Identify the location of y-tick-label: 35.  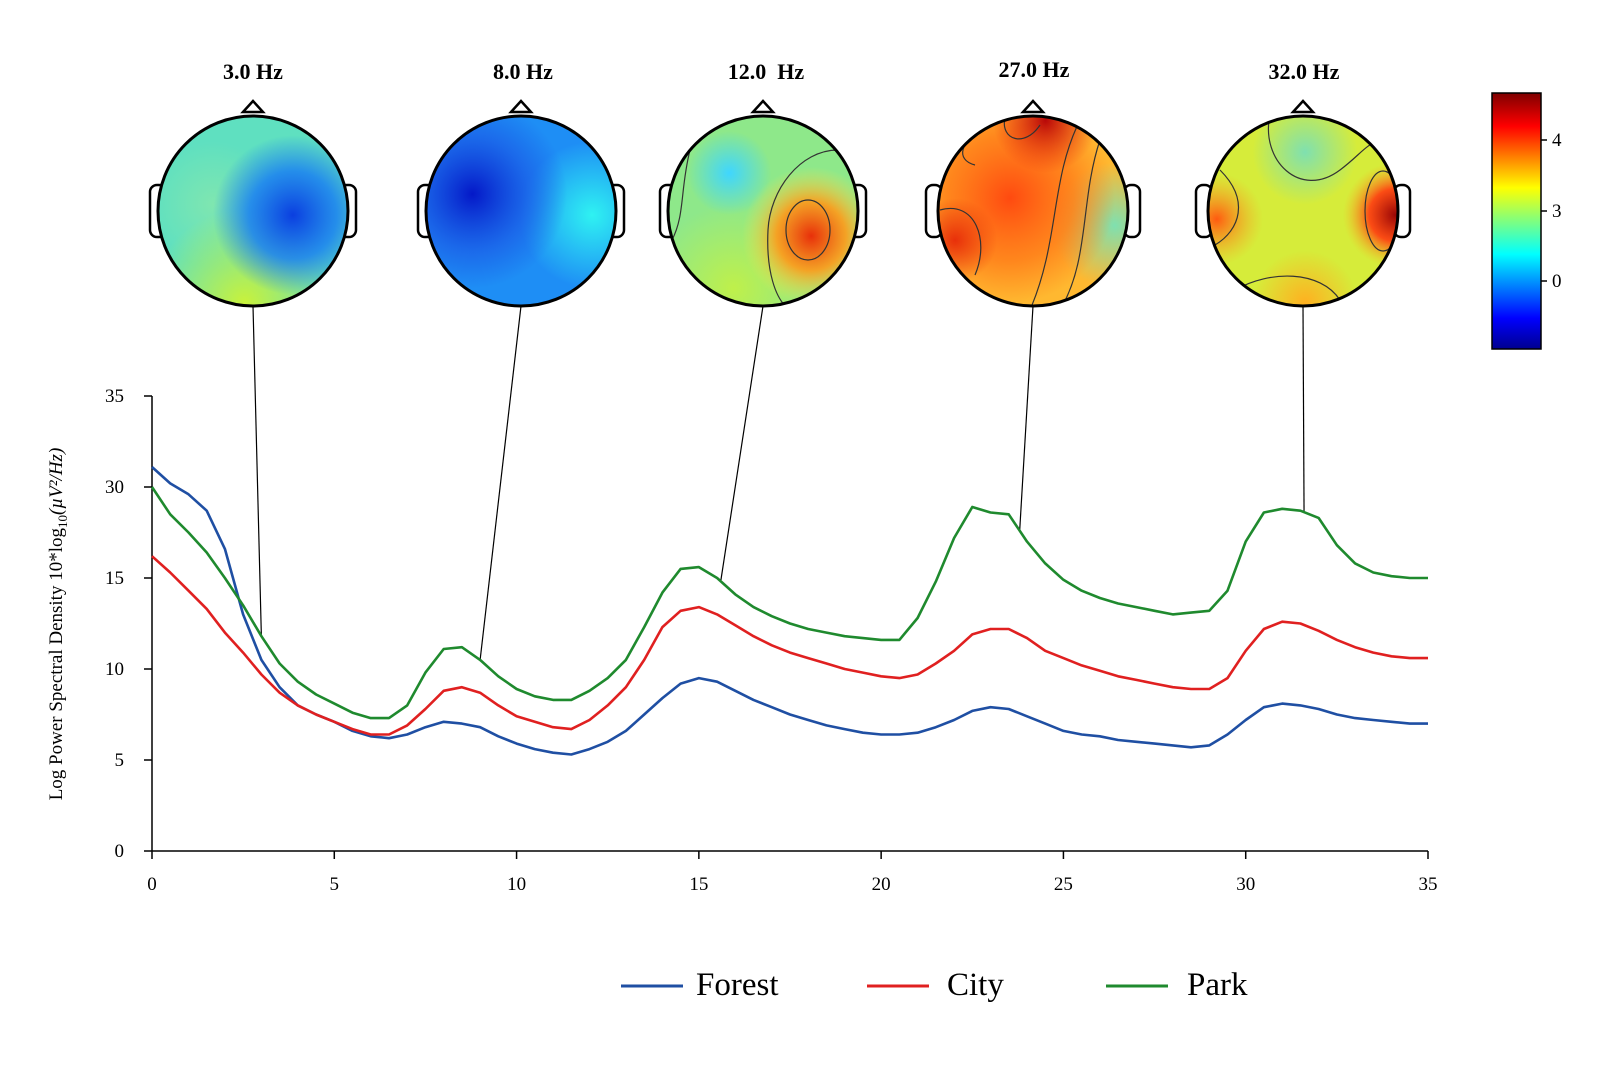
(114, 396).